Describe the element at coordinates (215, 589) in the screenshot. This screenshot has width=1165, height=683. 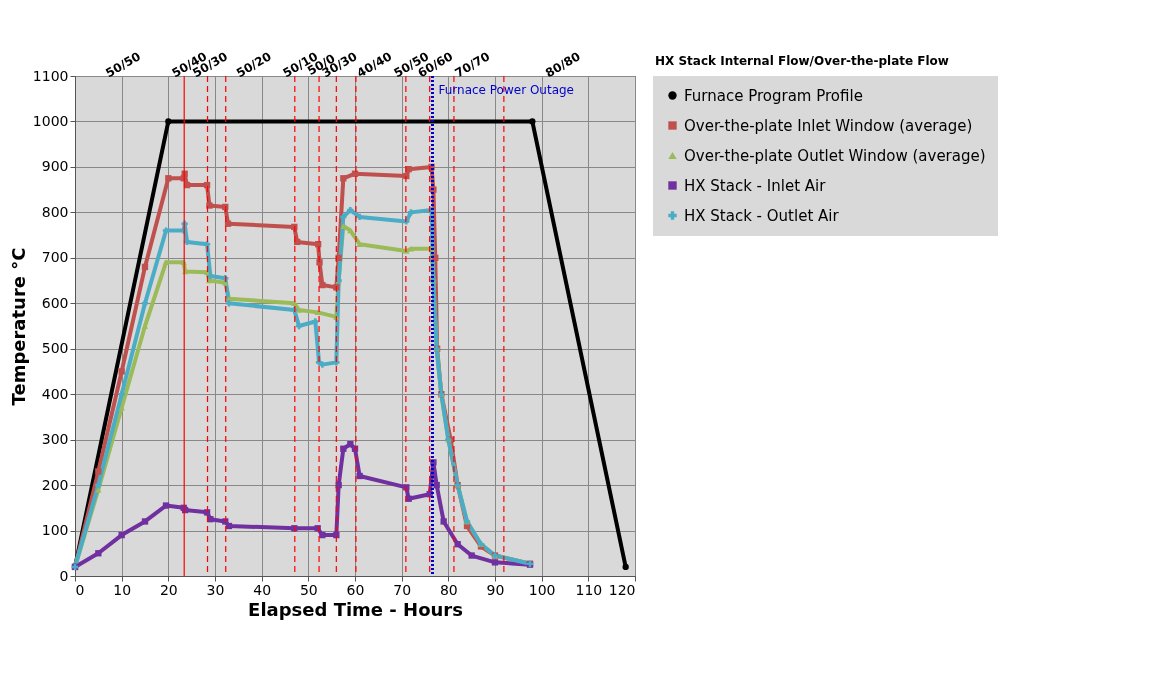
I see `x-tick-label: 30` at that location.